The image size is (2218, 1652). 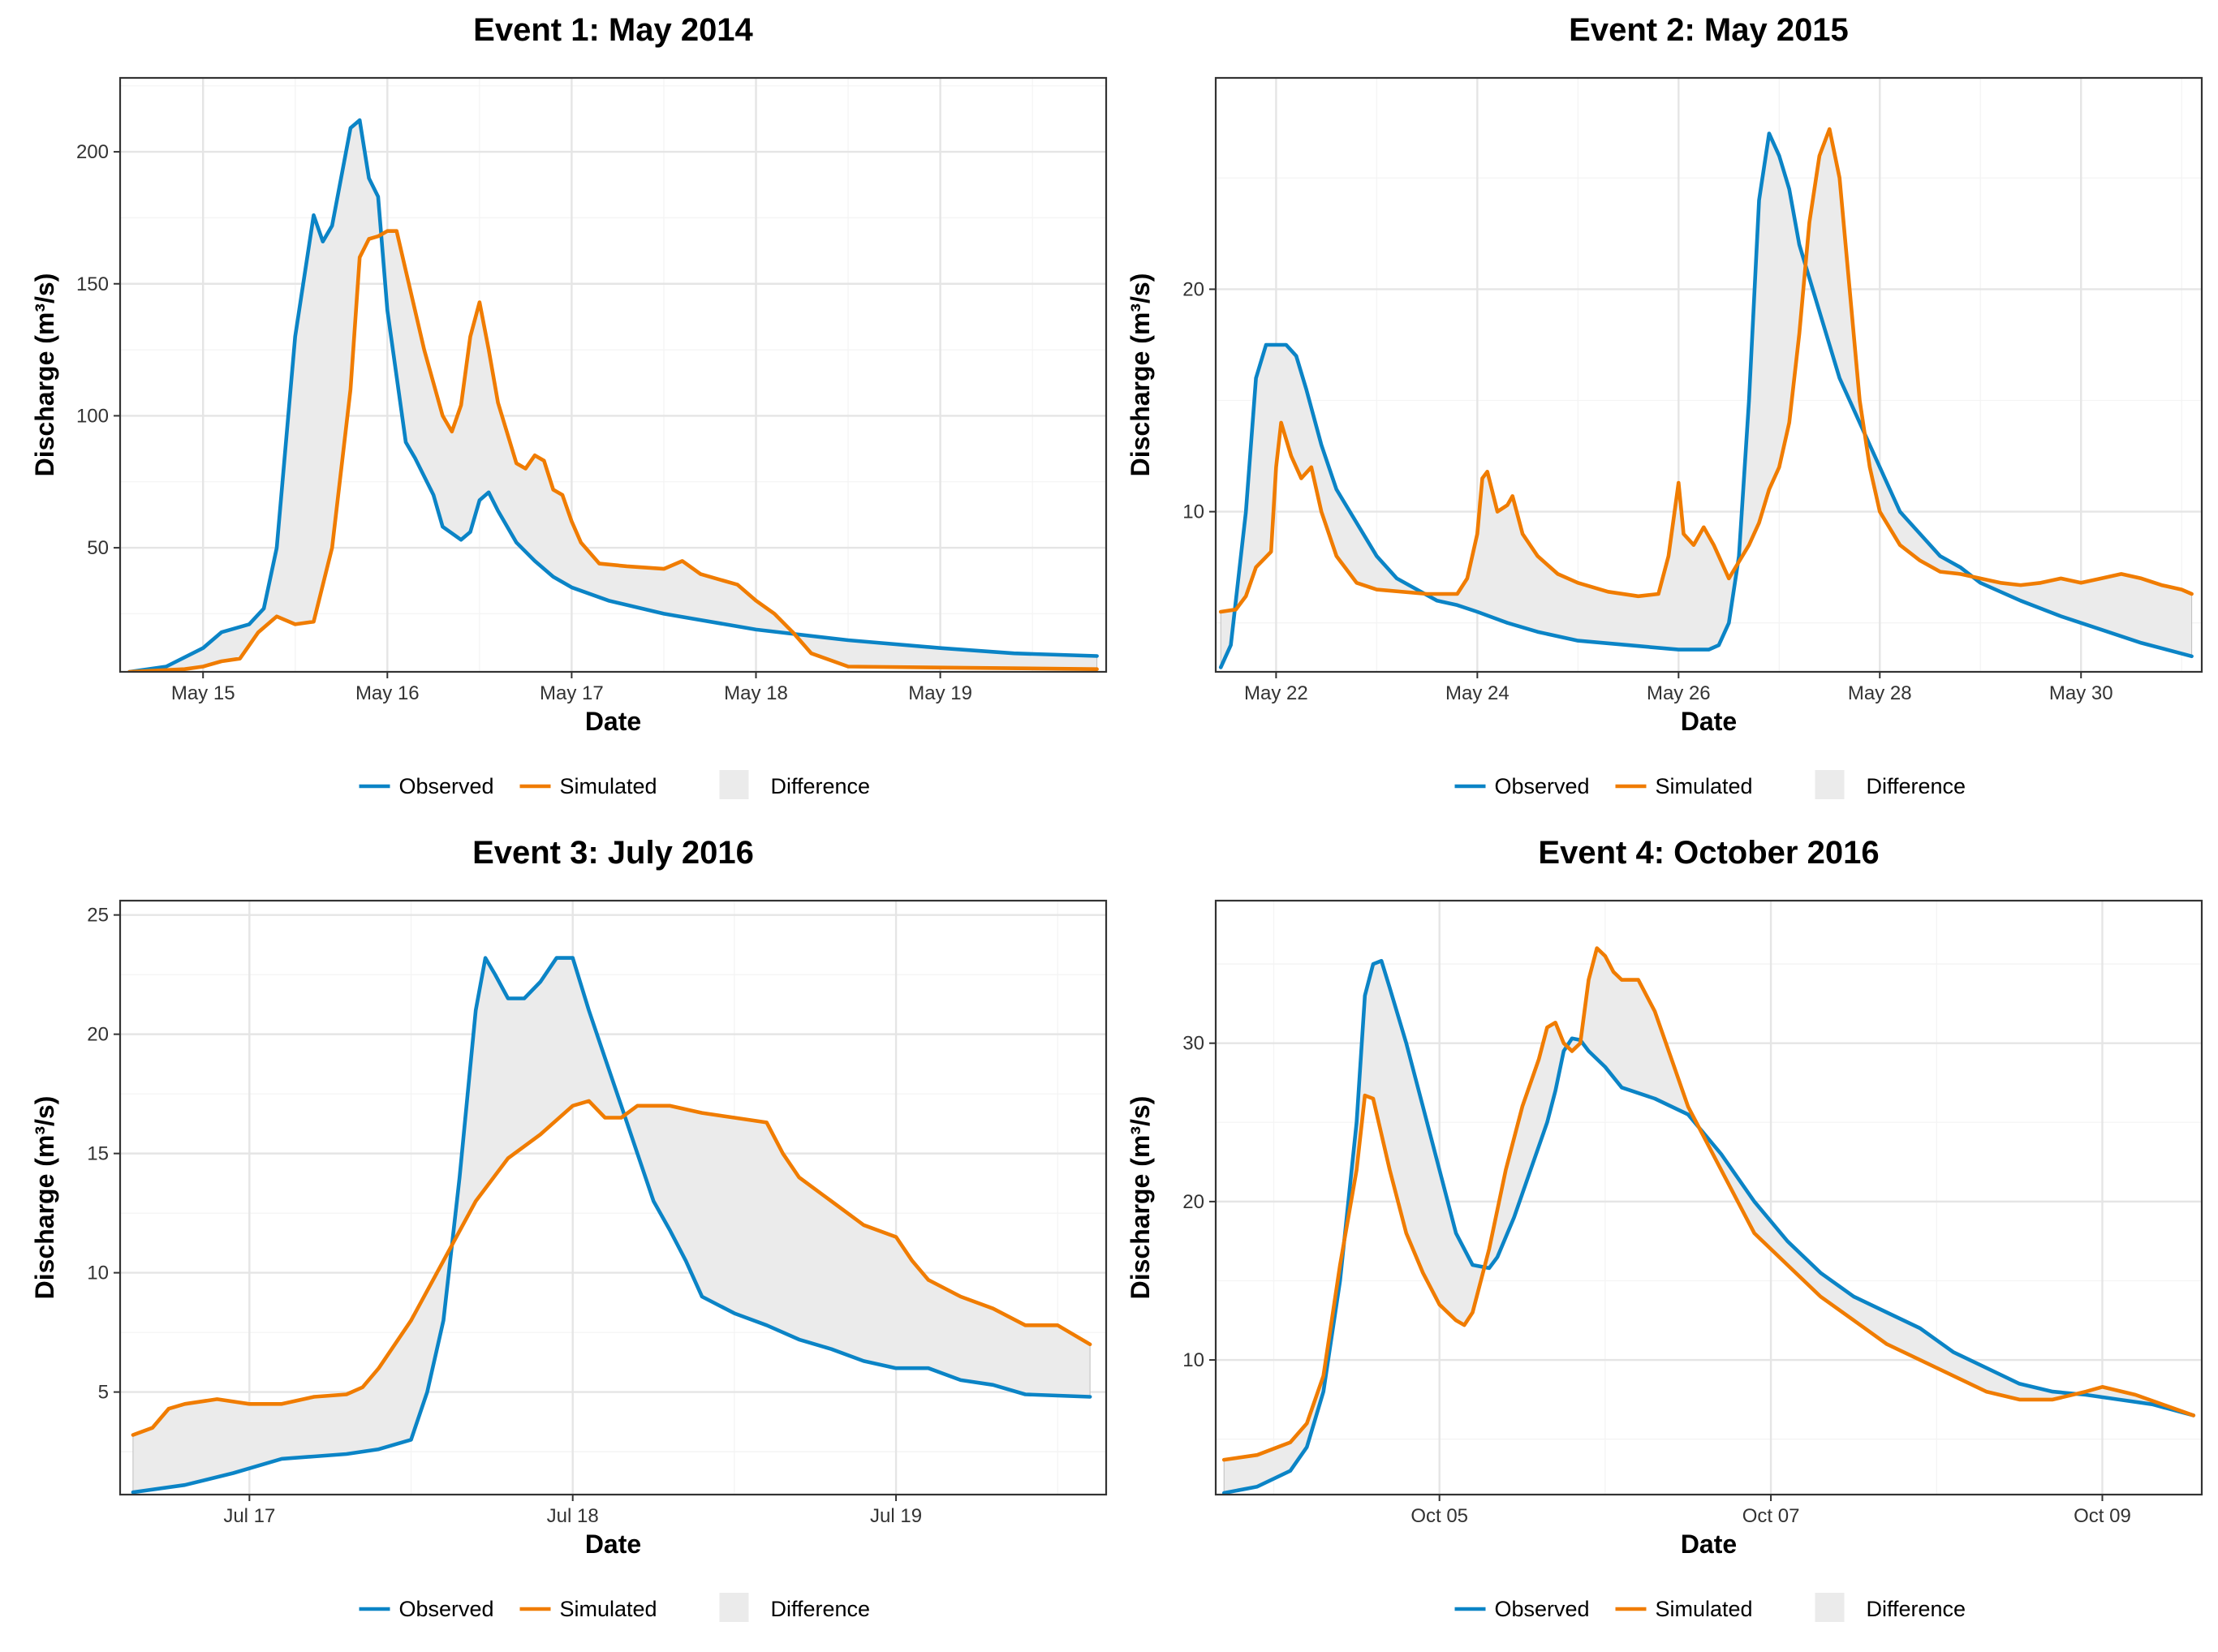 What do you see at coordinates (756, 693) in the screenshot?
I see `x-tick-label: May 18` at bounding box center [756, 693].